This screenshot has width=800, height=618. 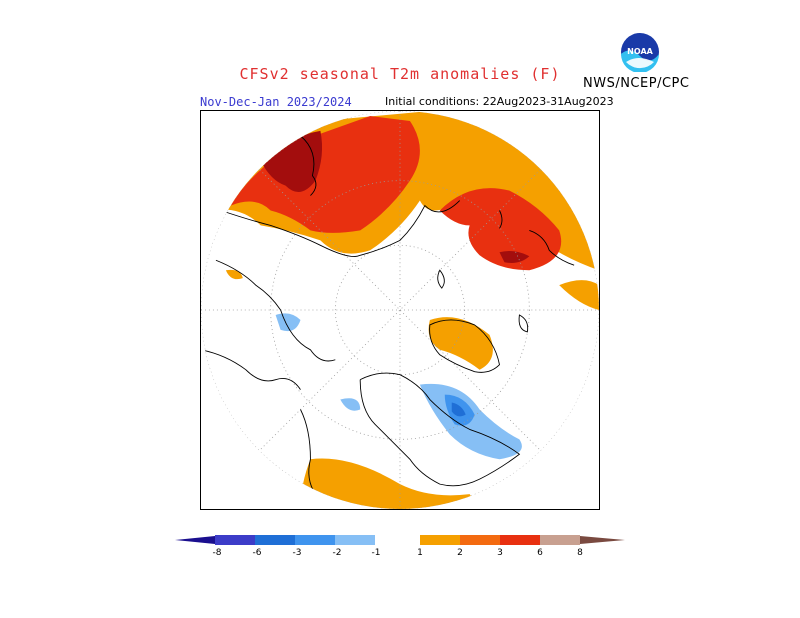 I want to click on colorbar-label-m6: -6, so click(x=257, y=553).